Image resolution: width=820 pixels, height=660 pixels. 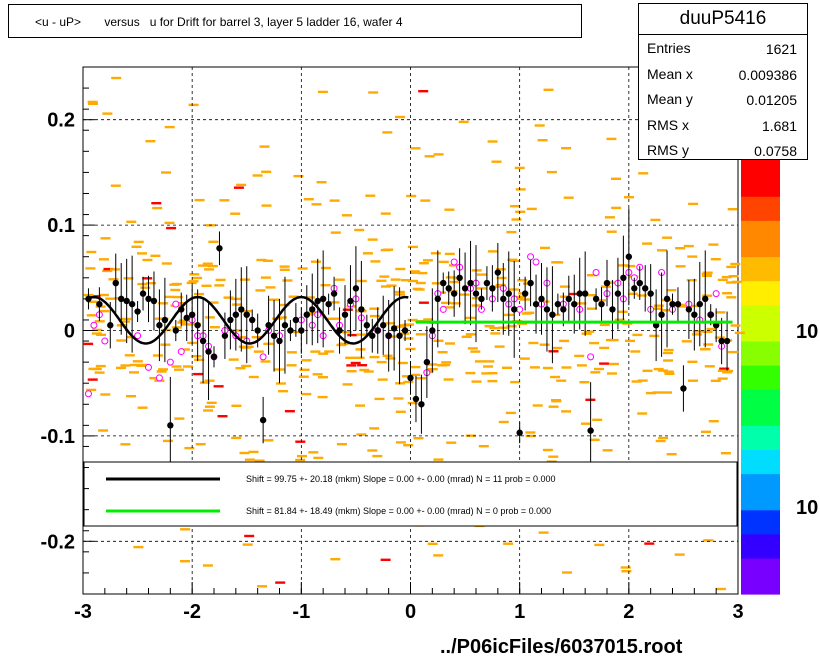 I want to click on stats-label: RMS y, so click(x=668, y=150).